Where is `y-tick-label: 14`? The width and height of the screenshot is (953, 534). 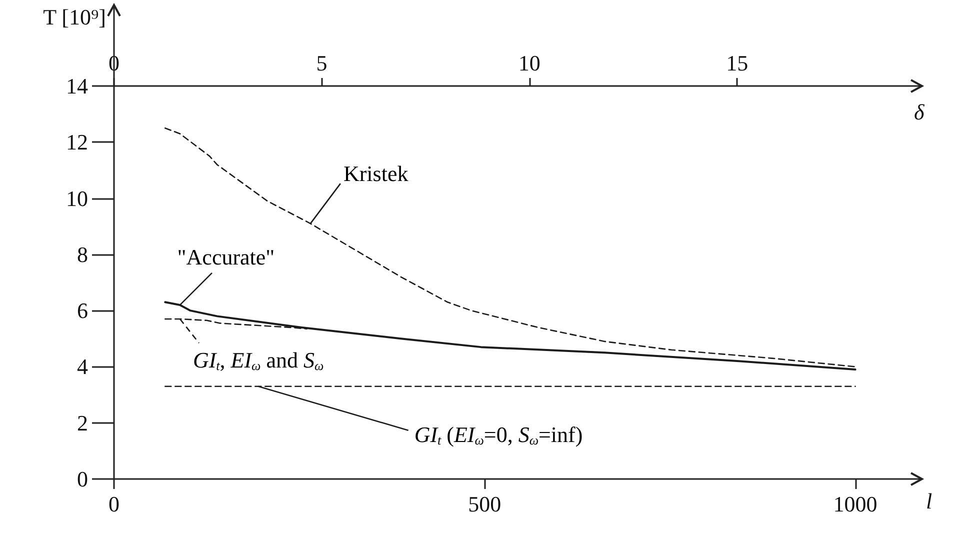
y-tick-label: 14 is located at coordinates (77, 86).